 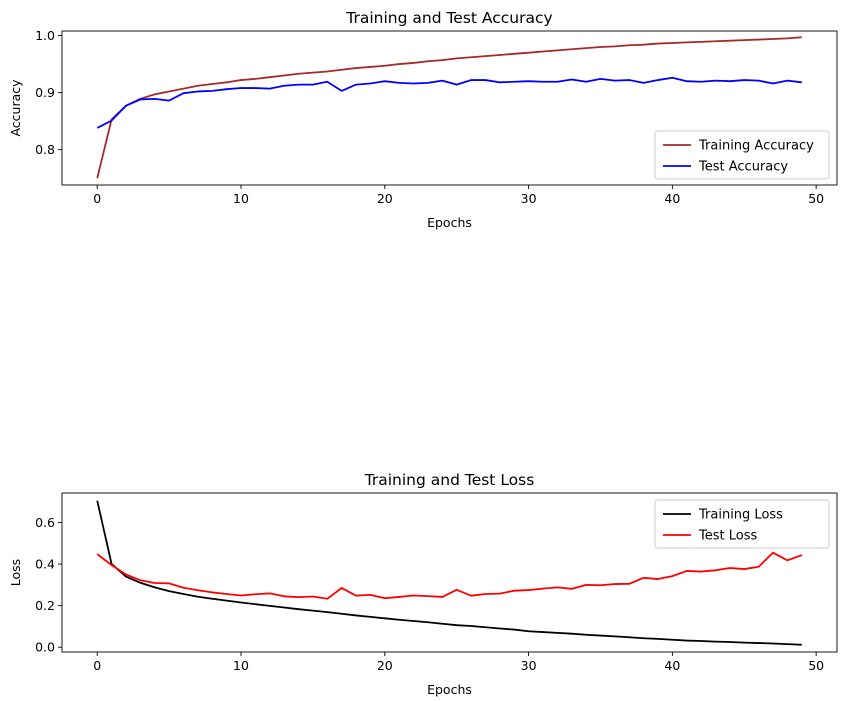 What do you see at coordinates (529, 198) in the screenshot?
I see `accuracy-xtick-label: 30` at bounding box center [529, 198].